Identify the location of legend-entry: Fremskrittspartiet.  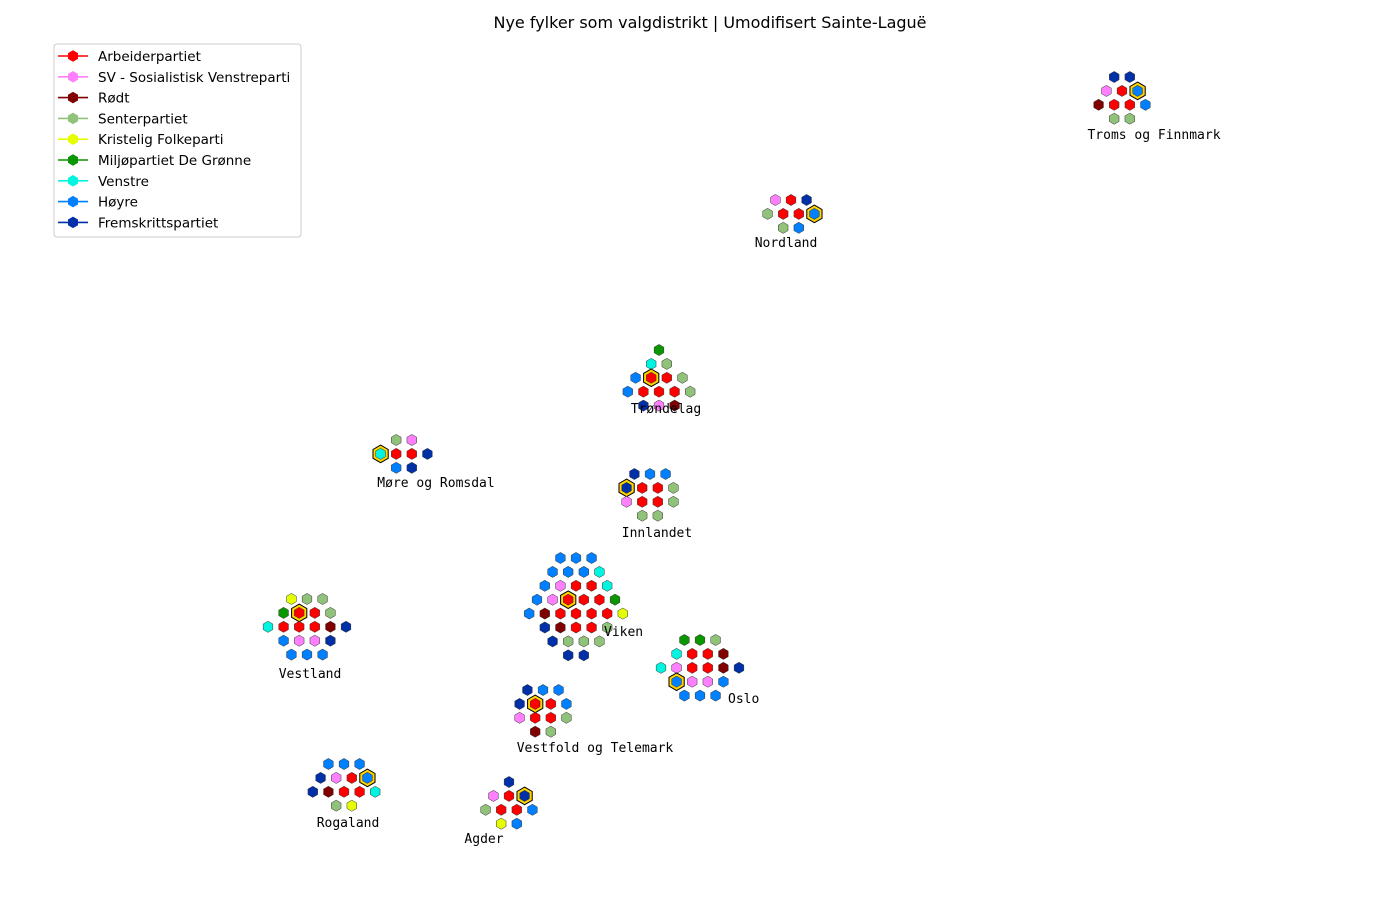
(158, 223).